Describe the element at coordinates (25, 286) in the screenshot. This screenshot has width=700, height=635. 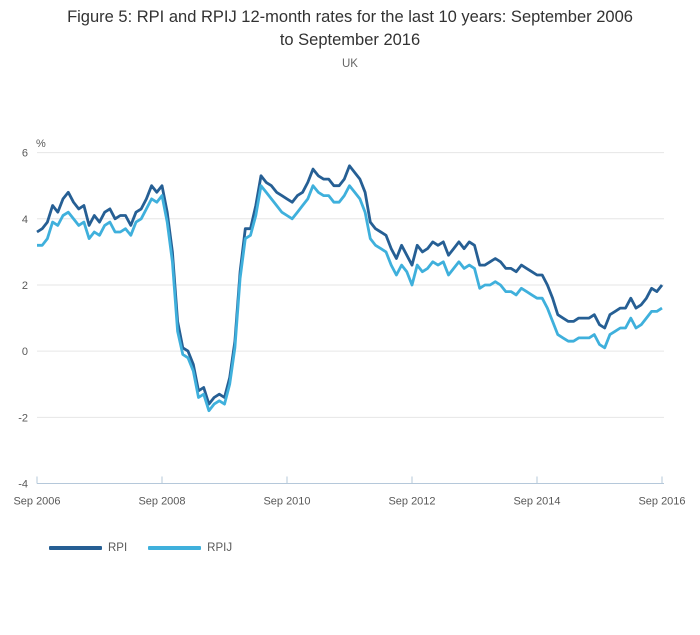
I see `y-tick-label: 2` at that location.